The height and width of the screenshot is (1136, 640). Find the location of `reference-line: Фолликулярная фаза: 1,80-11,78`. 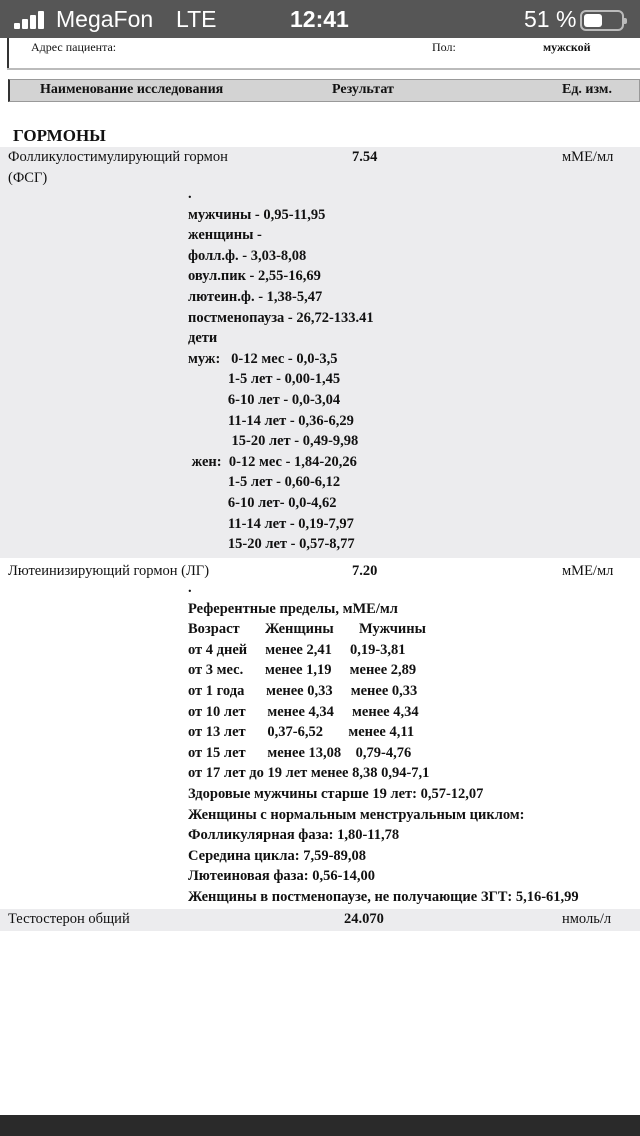

reference-line: Фолликулярная фаза: 1,80-11,78 is located at coordinates (294, 835).